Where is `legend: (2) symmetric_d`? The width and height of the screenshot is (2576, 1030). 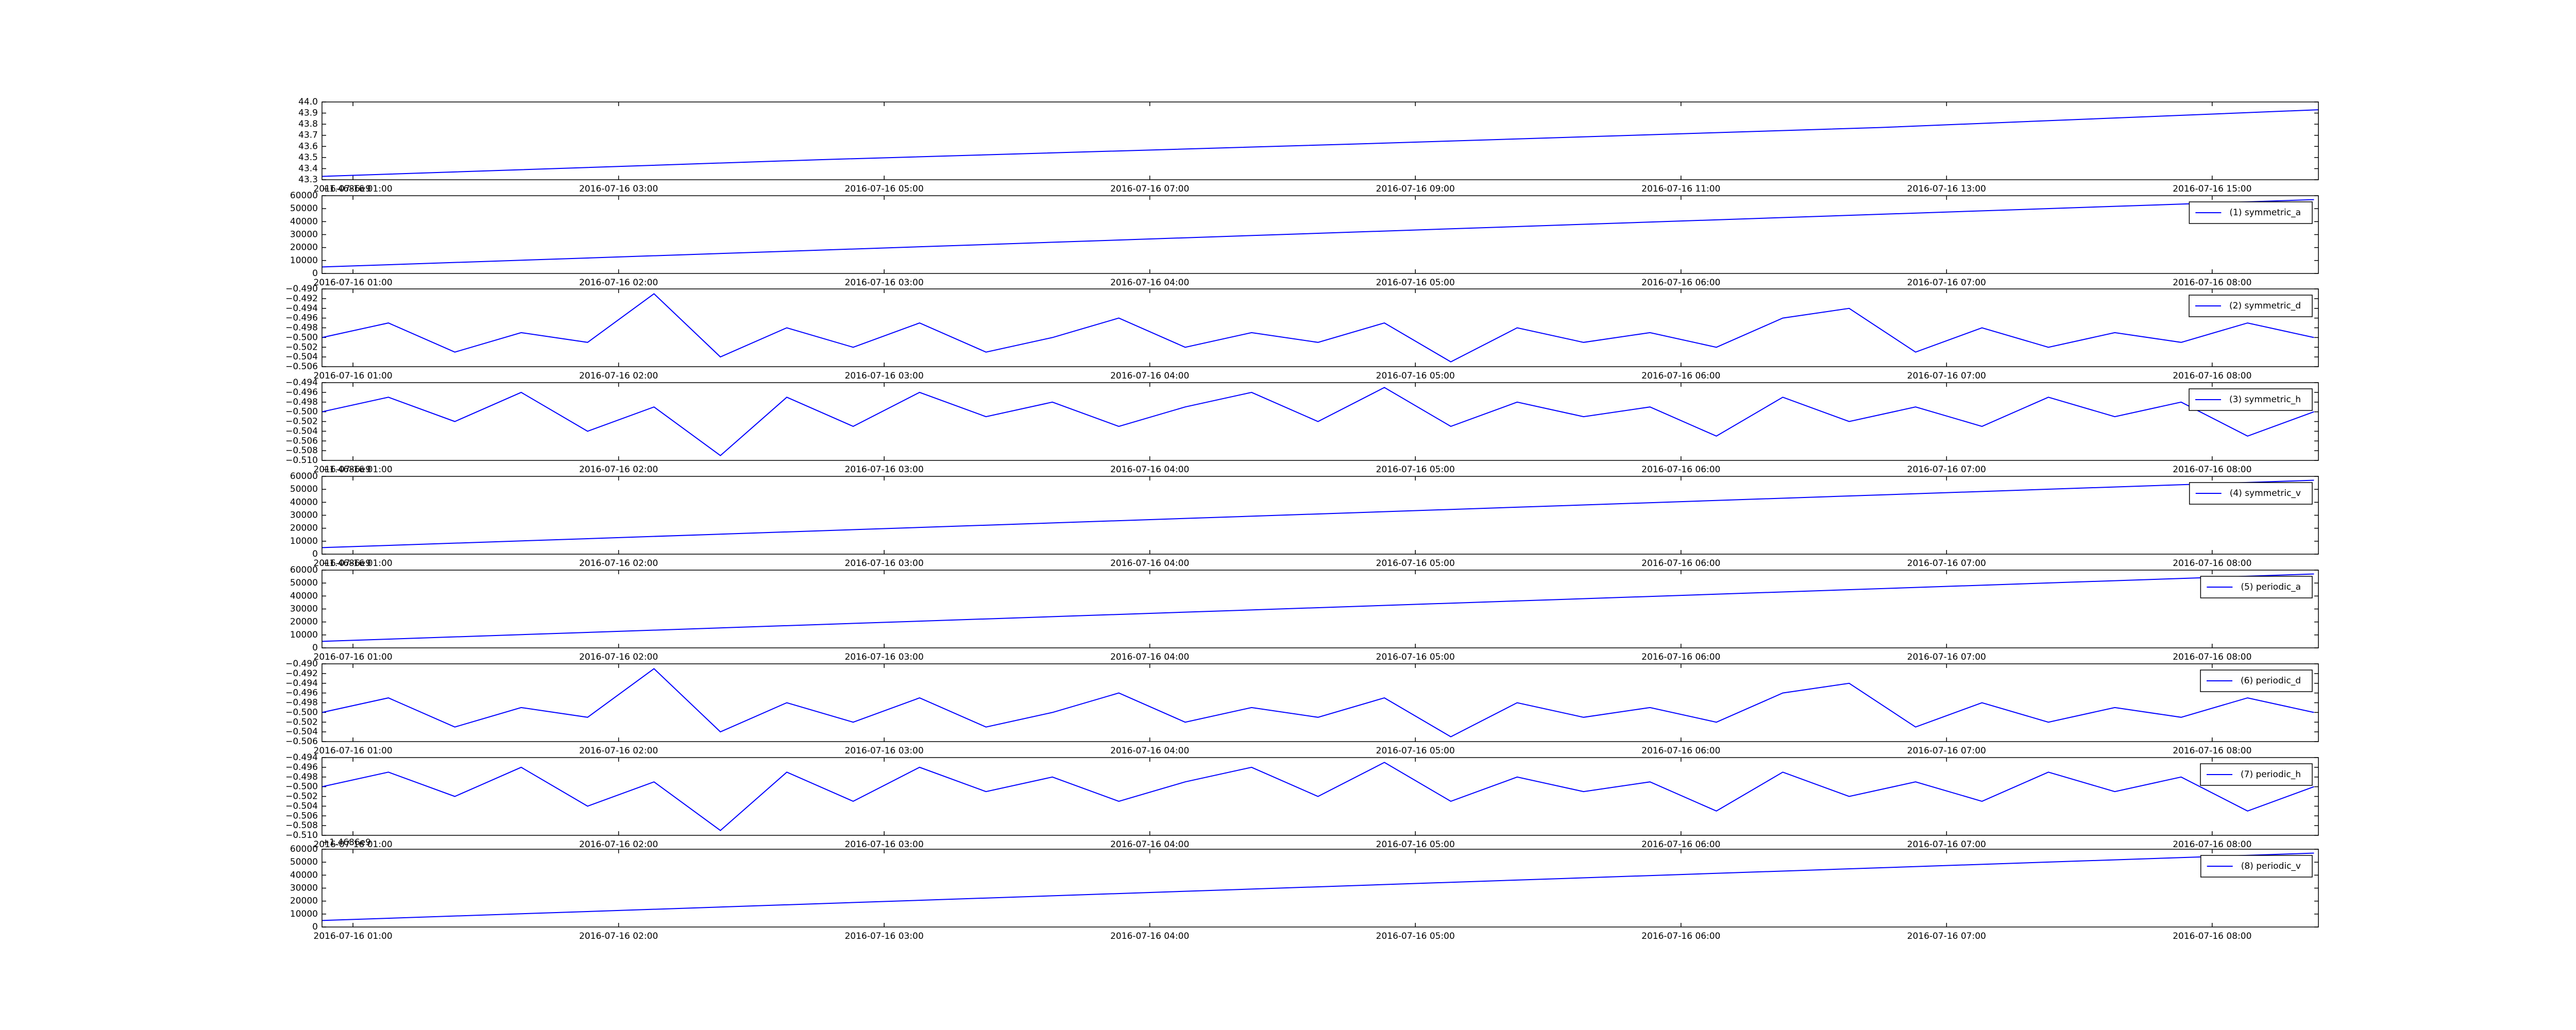 legend: (2) symmetric_d is located at coordinates (2251, 306).